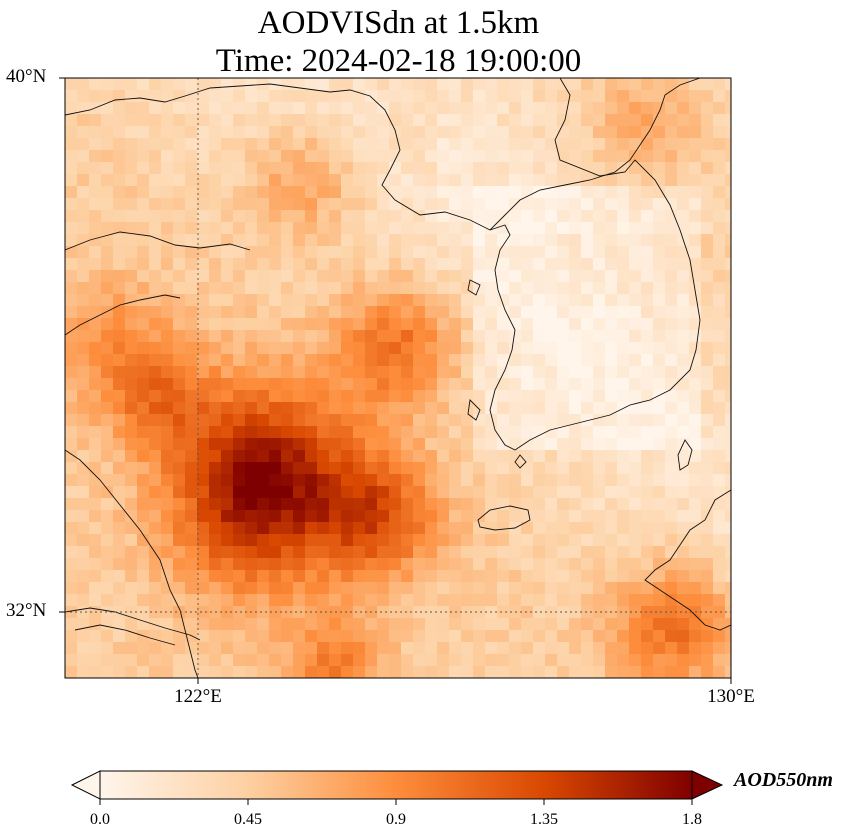  I want to click on colorbar-tick-1: 0.45, so click(248, 819).